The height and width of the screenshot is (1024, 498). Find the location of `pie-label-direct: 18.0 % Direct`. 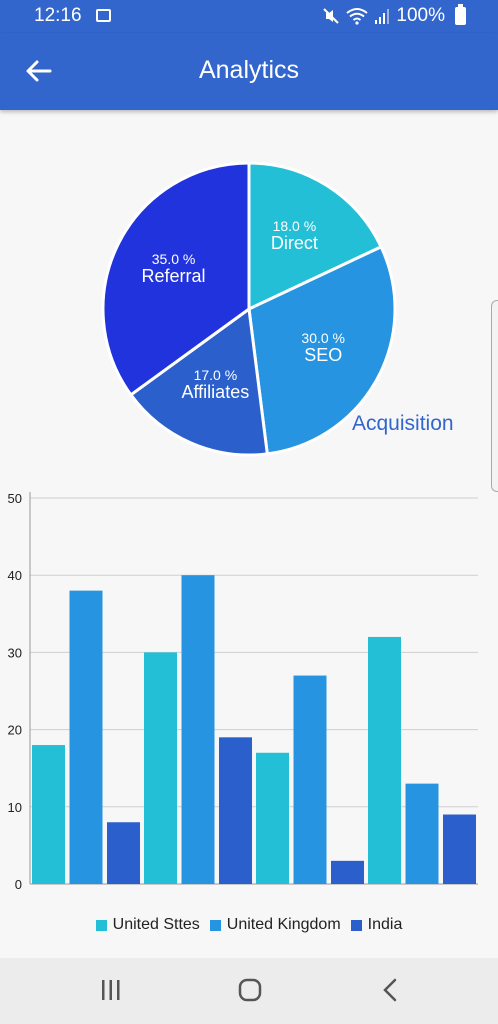

pie-label-direct: 18.0 % Direct is located at coordinates (294, 235).